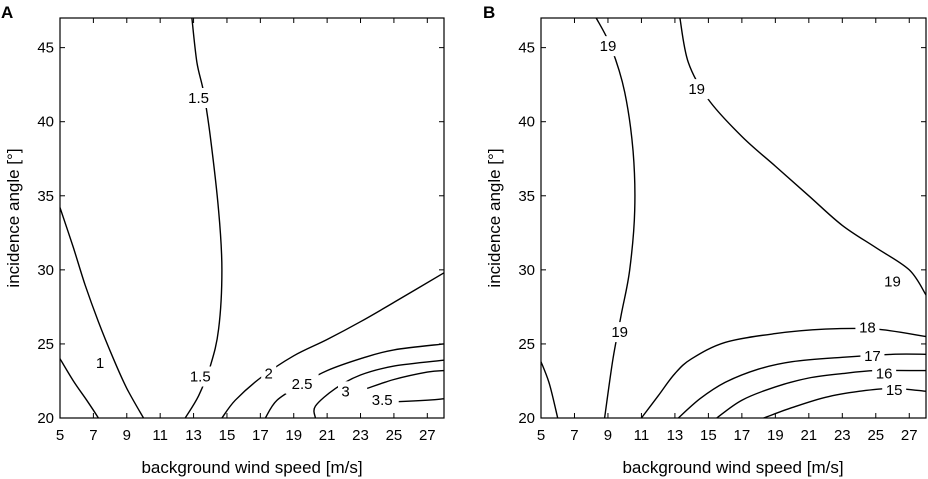 The height and width of the screenshot is (479, 928). I want to click on panel-b-x-axis-label: background wind speed [m/s], so click(732, 467).